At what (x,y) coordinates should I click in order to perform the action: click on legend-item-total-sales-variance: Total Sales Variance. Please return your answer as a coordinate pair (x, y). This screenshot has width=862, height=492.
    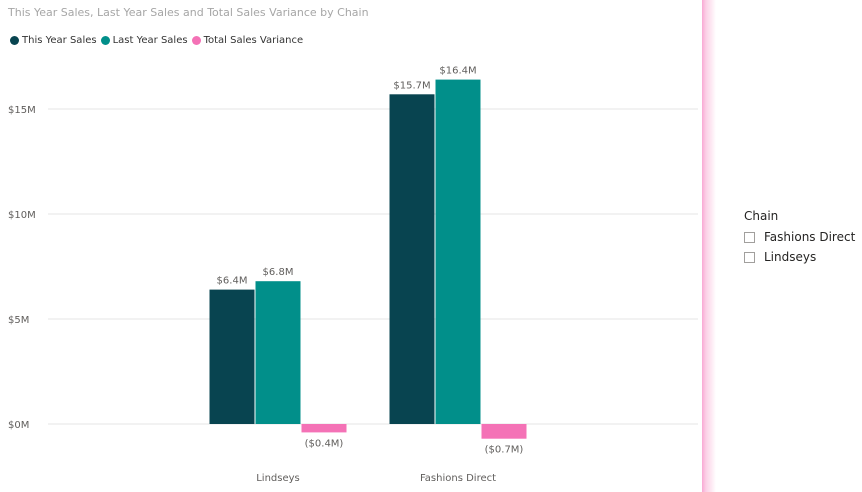
    Looking at the image, I should click on (247, 40).